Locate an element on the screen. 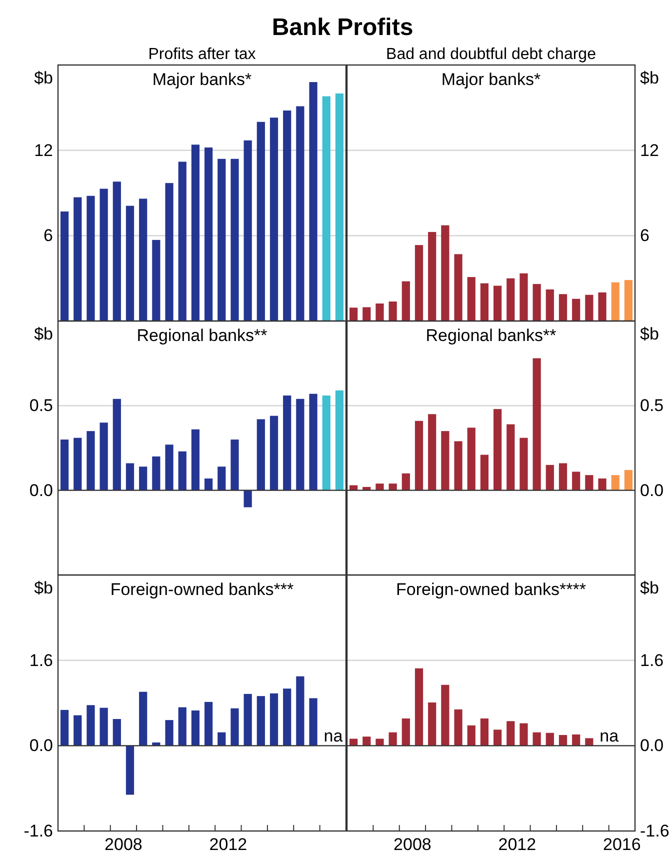 The width and height of the screenshot is (669, 856). y2-tick-label: -1.6 is located at coordinates (654, 831).